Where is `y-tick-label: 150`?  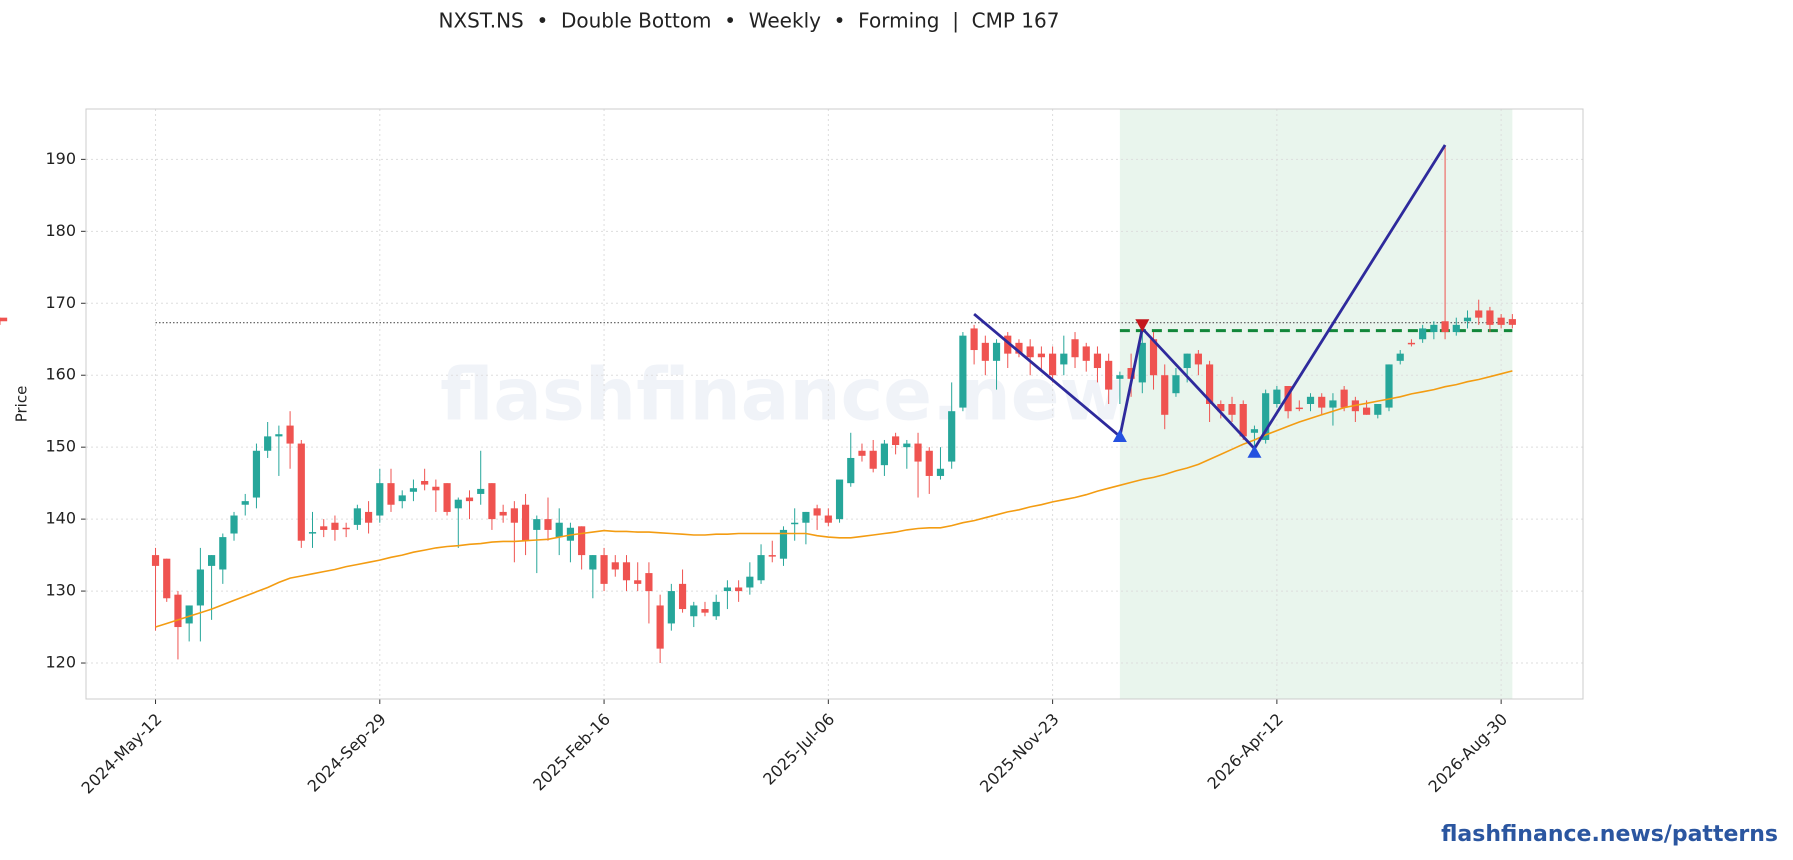 y-tick-label: 150 is located at coordinates (60, 446).